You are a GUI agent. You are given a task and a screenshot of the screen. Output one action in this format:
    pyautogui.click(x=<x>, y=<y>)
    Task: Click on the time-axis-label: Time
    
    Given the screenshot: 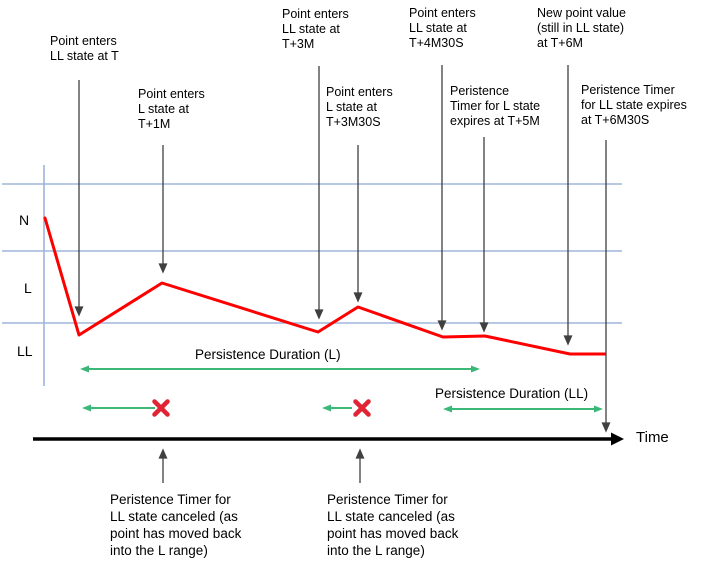 What is the action you would take?
    pyautogui.click(x=652, y=437)
    